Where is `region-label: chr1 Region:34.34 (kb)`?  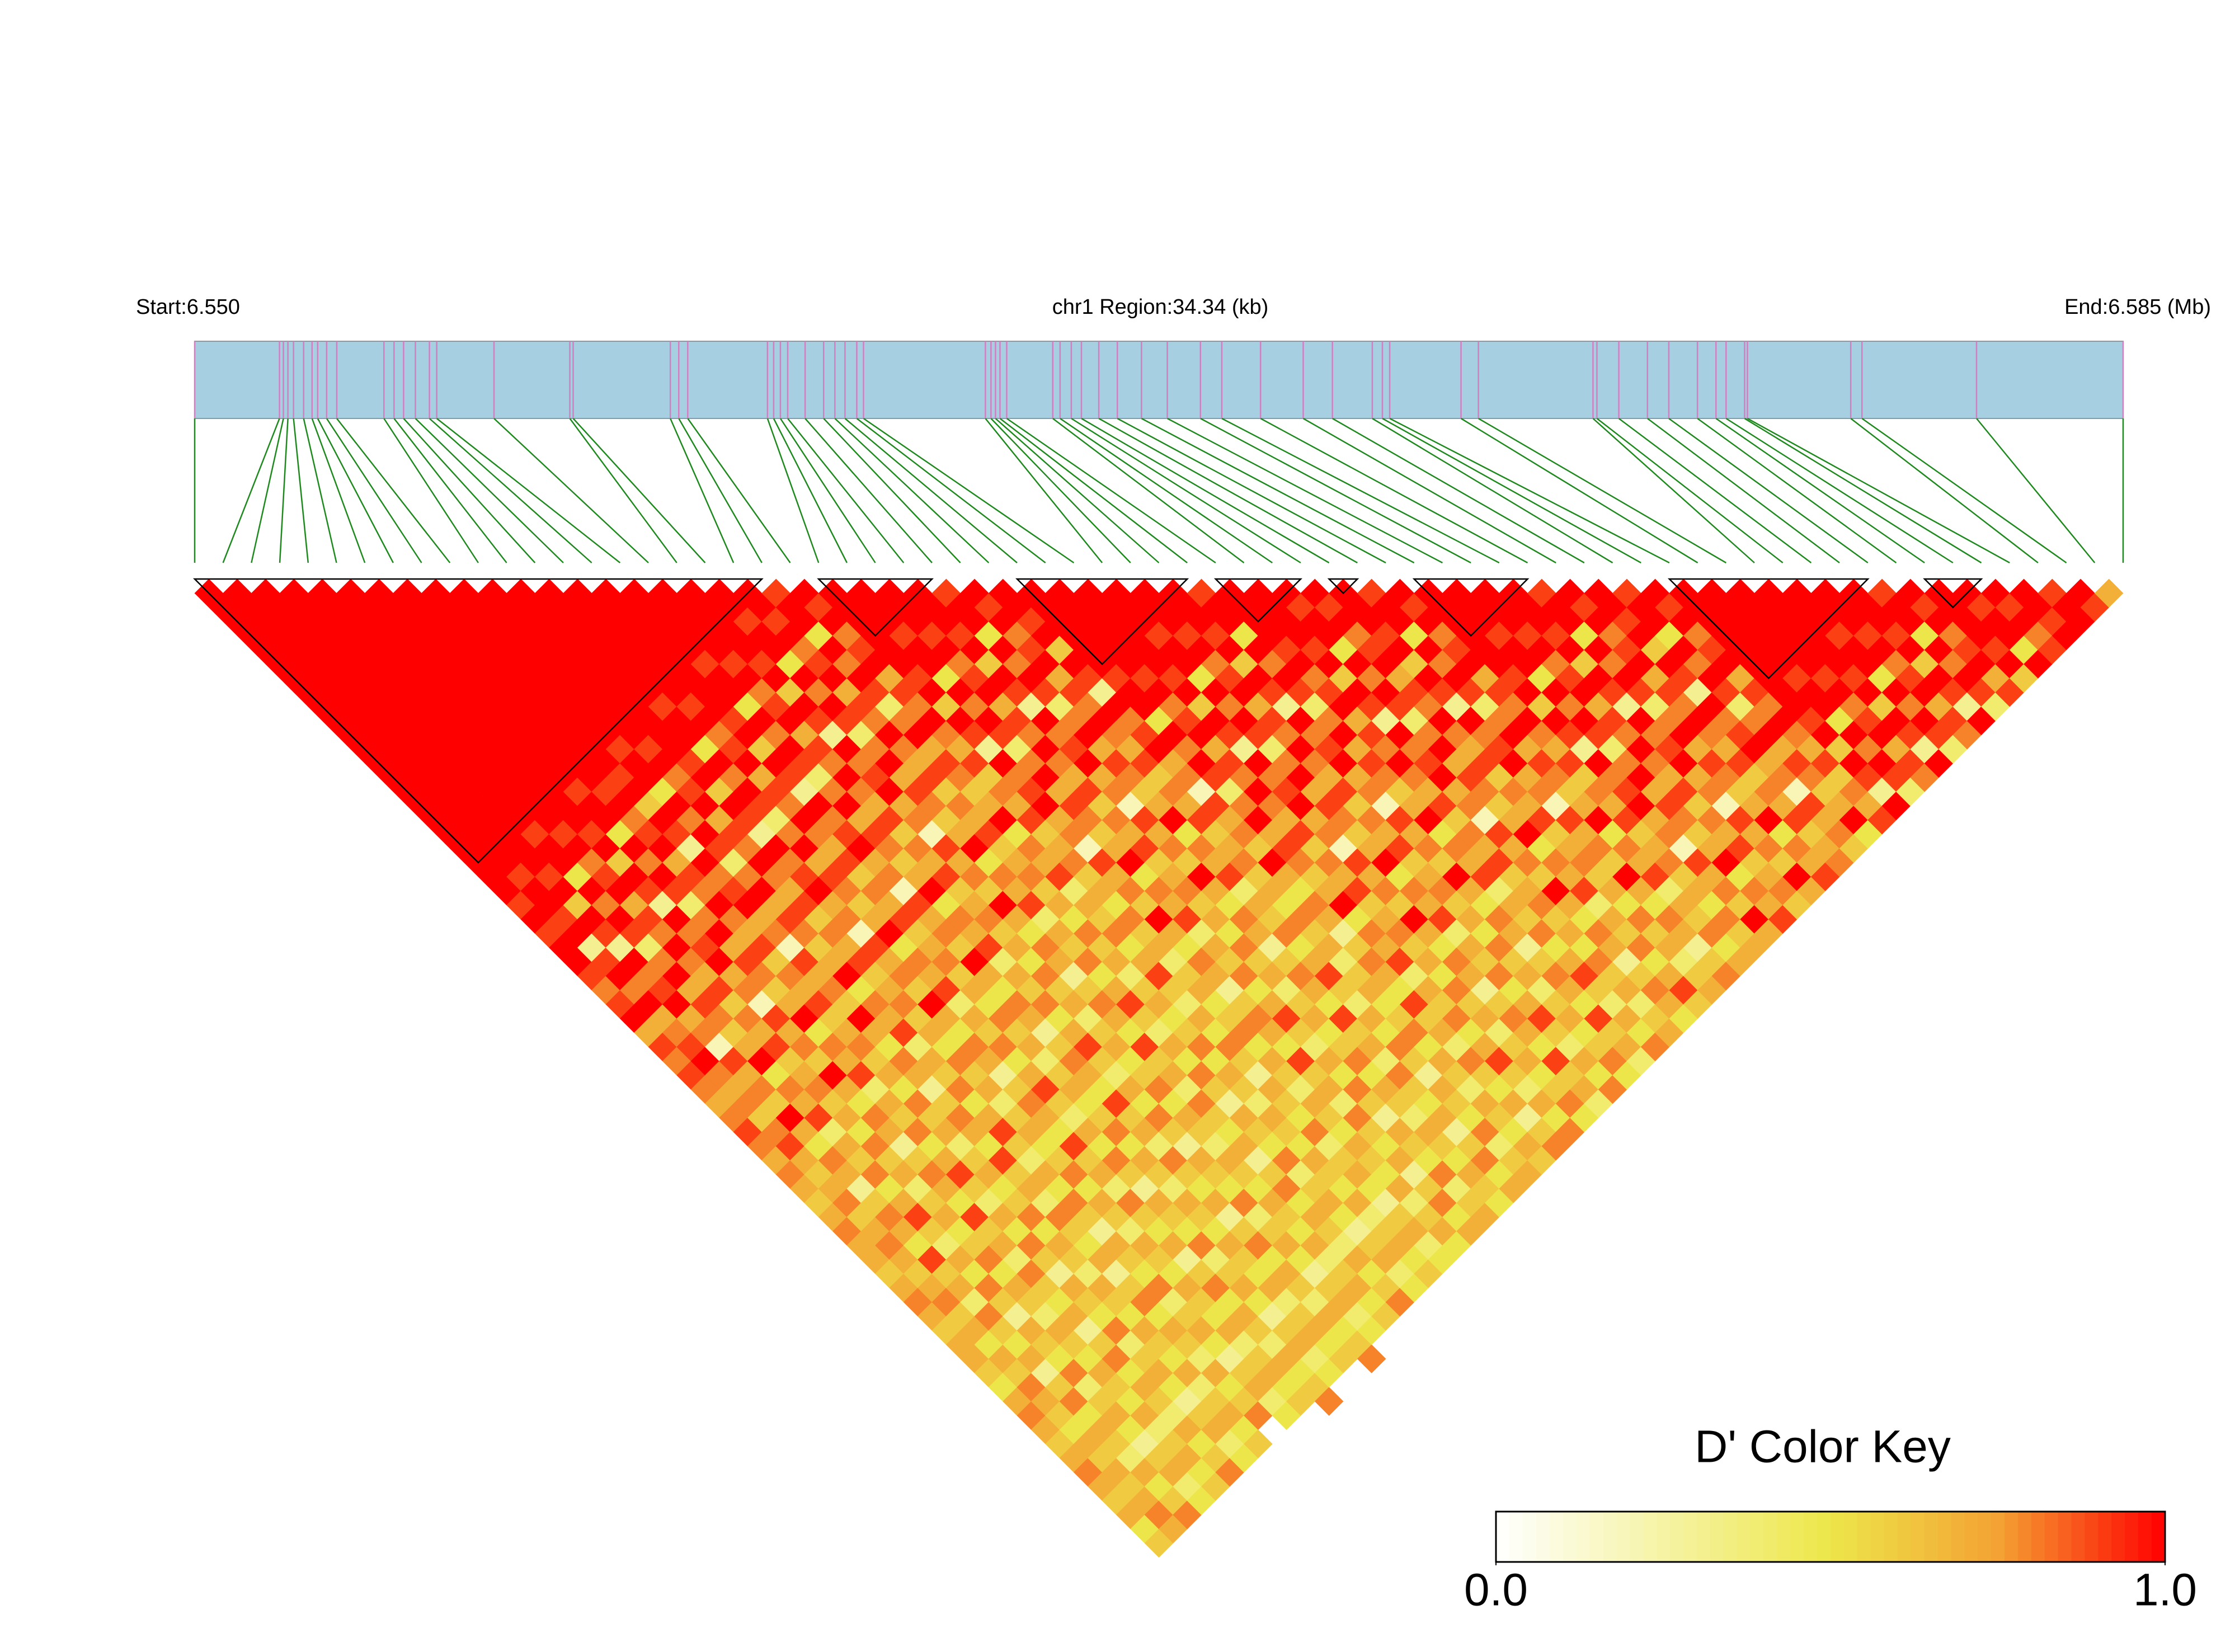
region-label: chr1 Region:34.34 (kb) is located at coordinates (1160, 307).